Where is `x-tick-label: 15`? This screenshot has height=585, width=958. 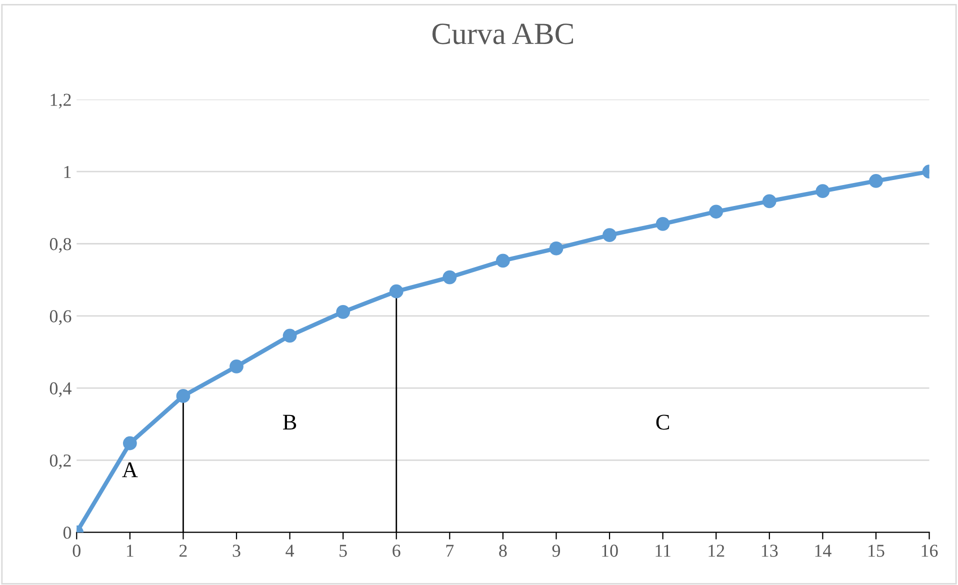
x-tick-label: 15 is located at coordinates (876, 550).